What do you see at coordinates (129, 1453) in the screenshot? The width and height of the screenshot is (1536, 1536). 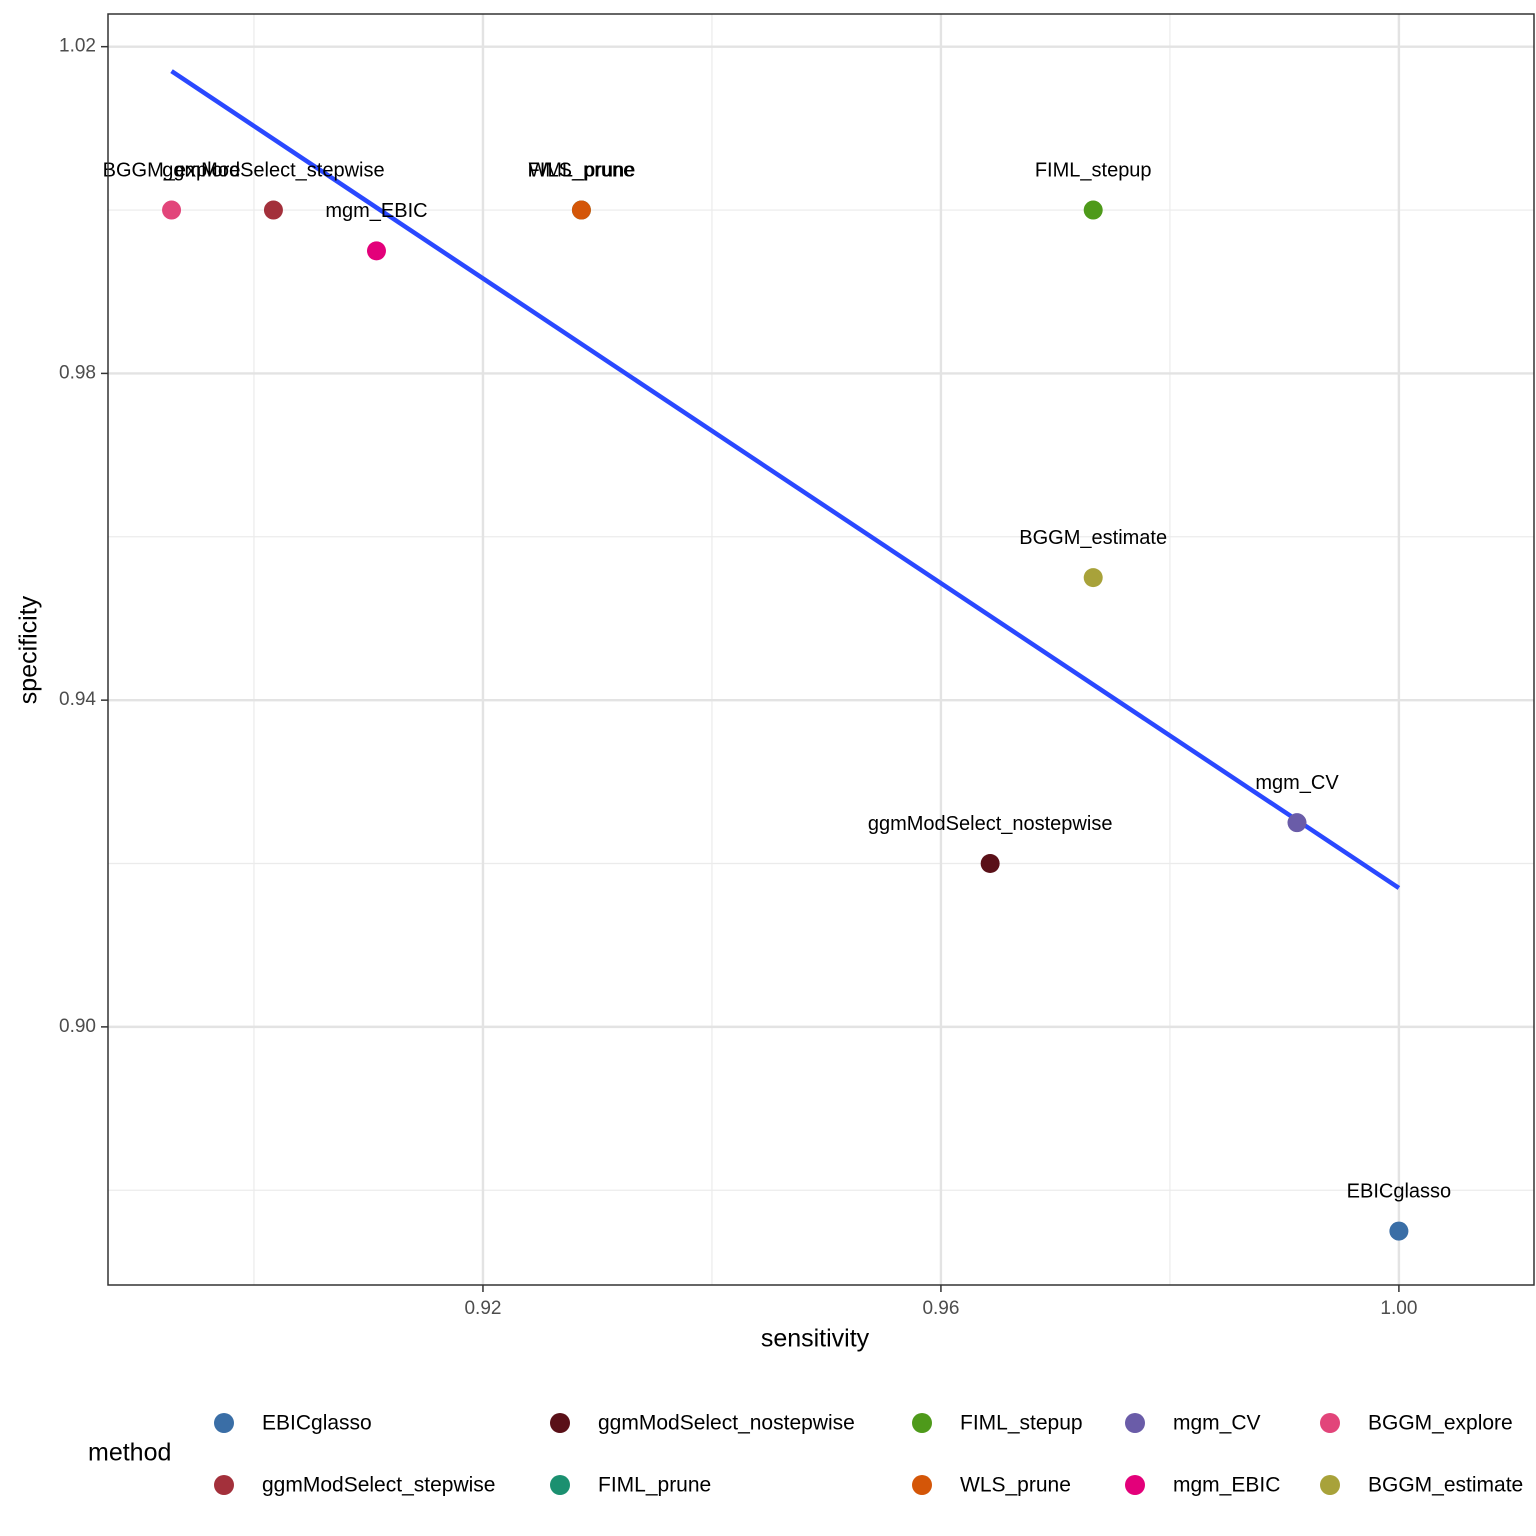 I see `legend-title: method` at bounding box center [129, 1453].